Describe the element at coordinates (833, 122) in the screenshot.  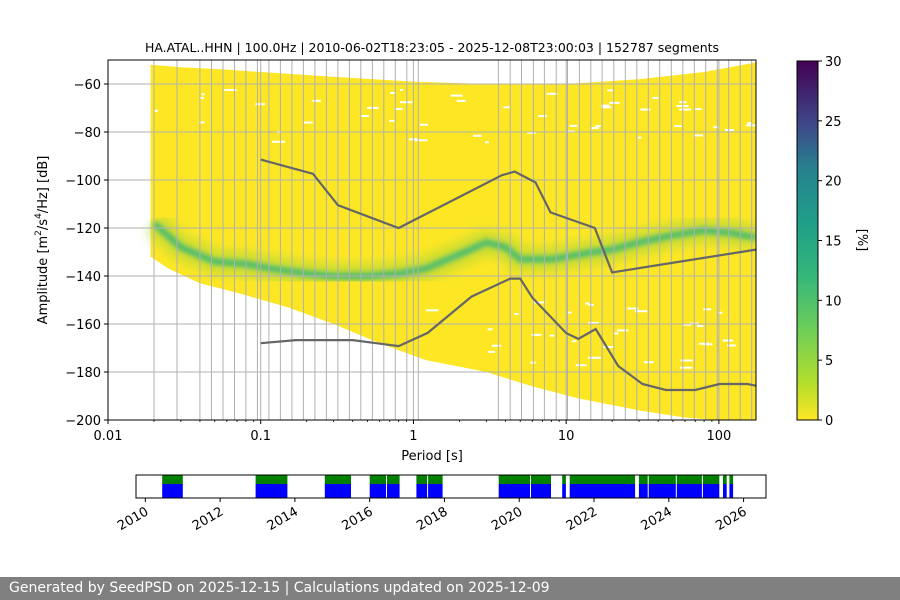
I see `colorbar-tick-label: 25` at that location.